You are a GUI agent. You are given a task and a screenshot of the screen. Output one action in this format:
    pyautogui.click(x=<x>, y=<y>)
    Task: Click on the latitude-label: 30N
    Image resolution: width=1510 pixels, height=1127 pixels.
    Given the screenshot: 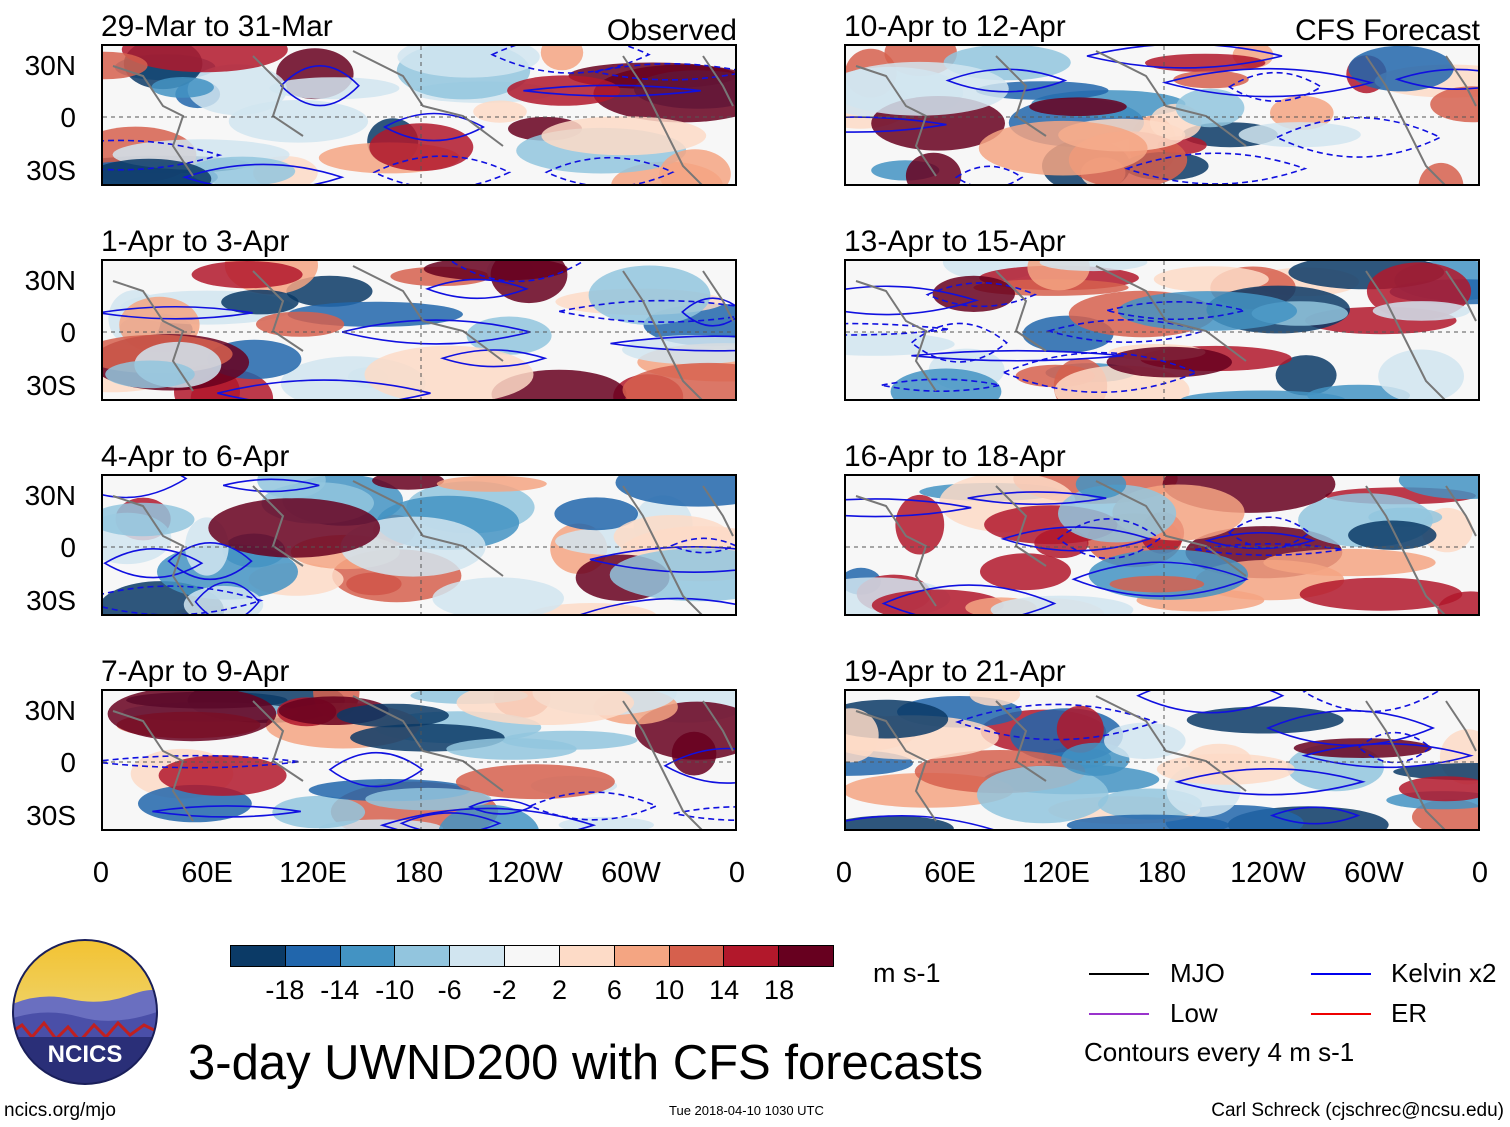 What is the action you would take?
    pyautogui.click(x=50, y=710)
    